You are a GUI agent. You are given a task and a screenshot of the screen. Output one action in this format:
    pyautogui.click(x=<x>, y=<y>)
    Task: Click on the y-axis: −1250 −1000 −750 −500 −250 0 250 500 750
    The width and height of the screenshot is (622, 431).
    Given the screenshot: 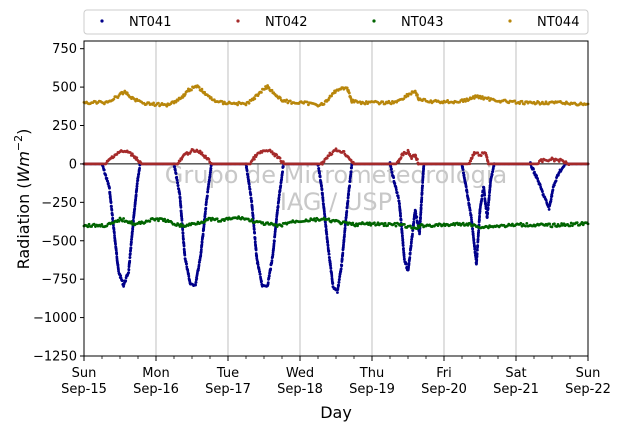 What is the action you would take?
    pyautogui.click(x=58, y=203)
    